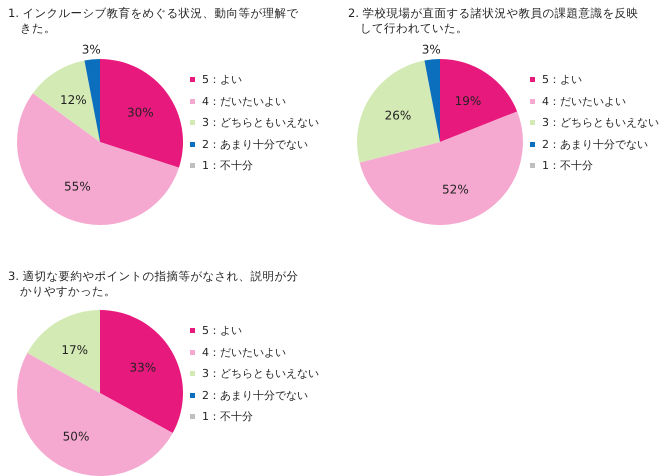 Image resolution: width=670 pixels, height=476 pixels. What do you see at coordinates (73, 99) in the screenshot?
I see `data-label: 12%` at bounding box center [73, 99].